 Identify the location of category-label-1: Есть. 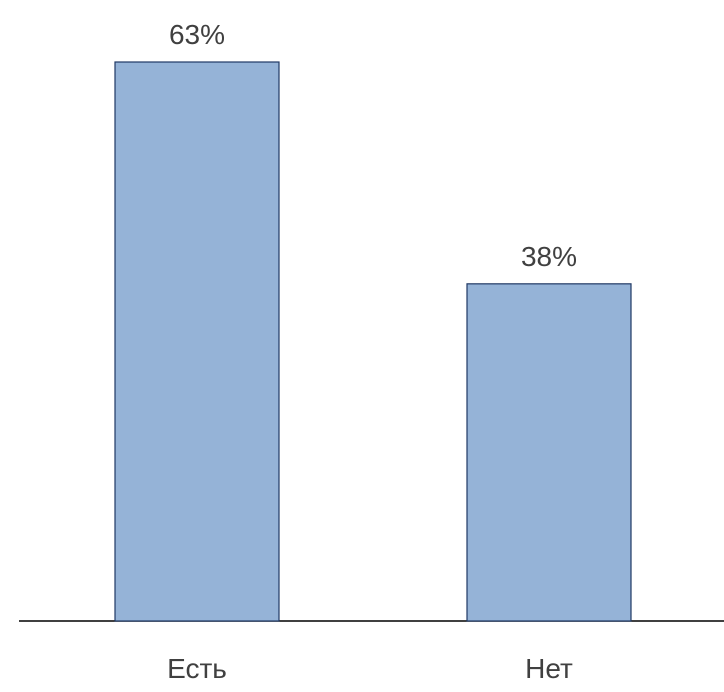
(197, 668).